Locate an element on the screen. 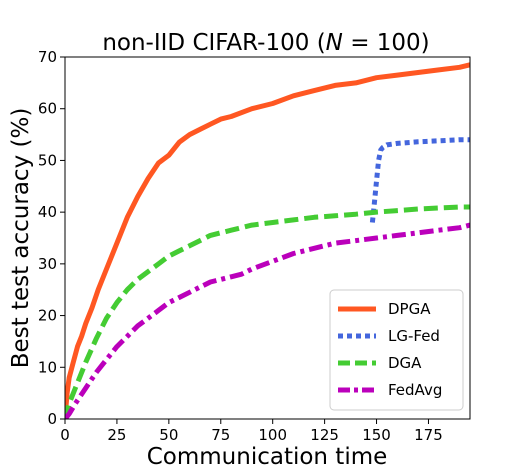  legend-label: DGA is located at coordinates (405, 363).